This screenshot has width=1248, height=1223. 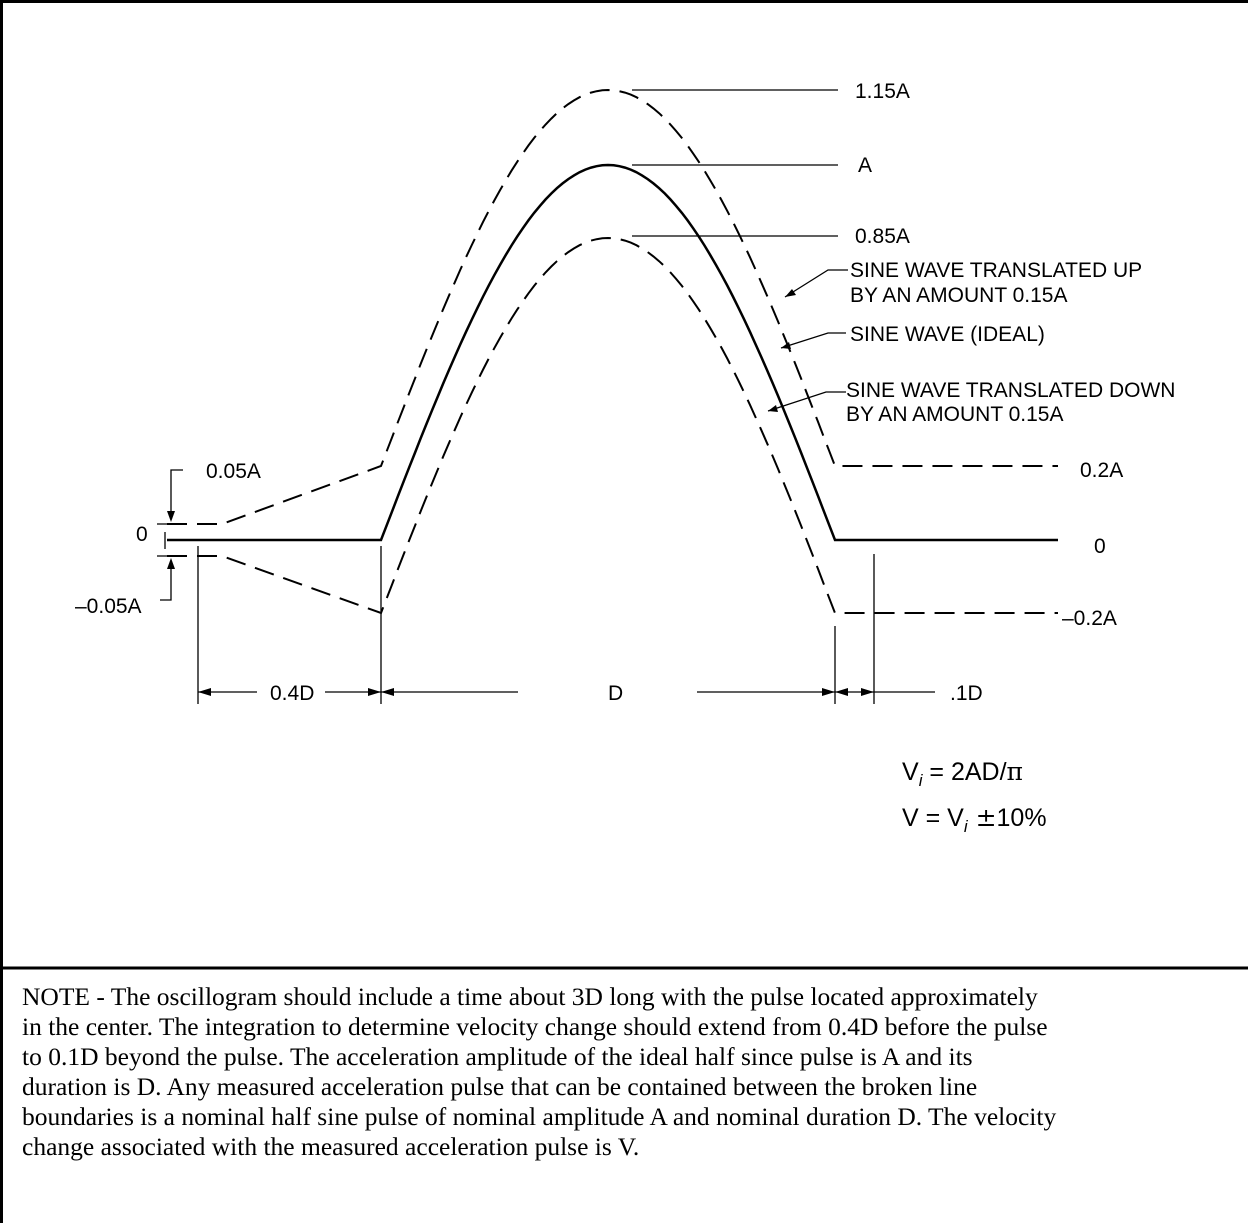 What do you see at coordinates (882, 236) in the screenshot?
I see `label-0-85a: 0.85A` at bounding box center [882, 236].